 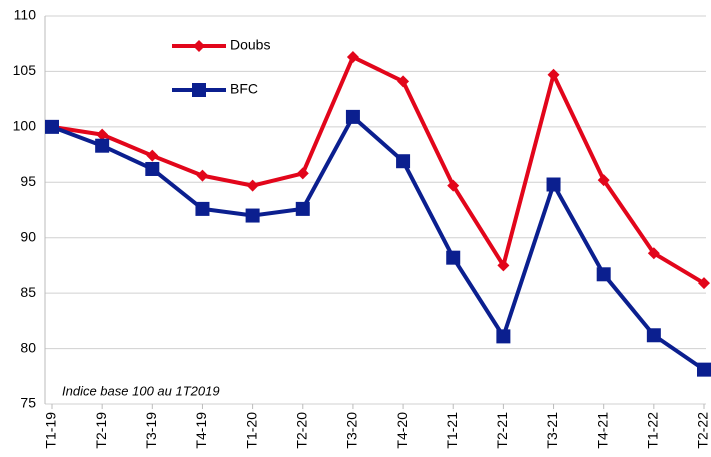 I want to click on x-tick-label: T4-20, so click(x=402, y=430).